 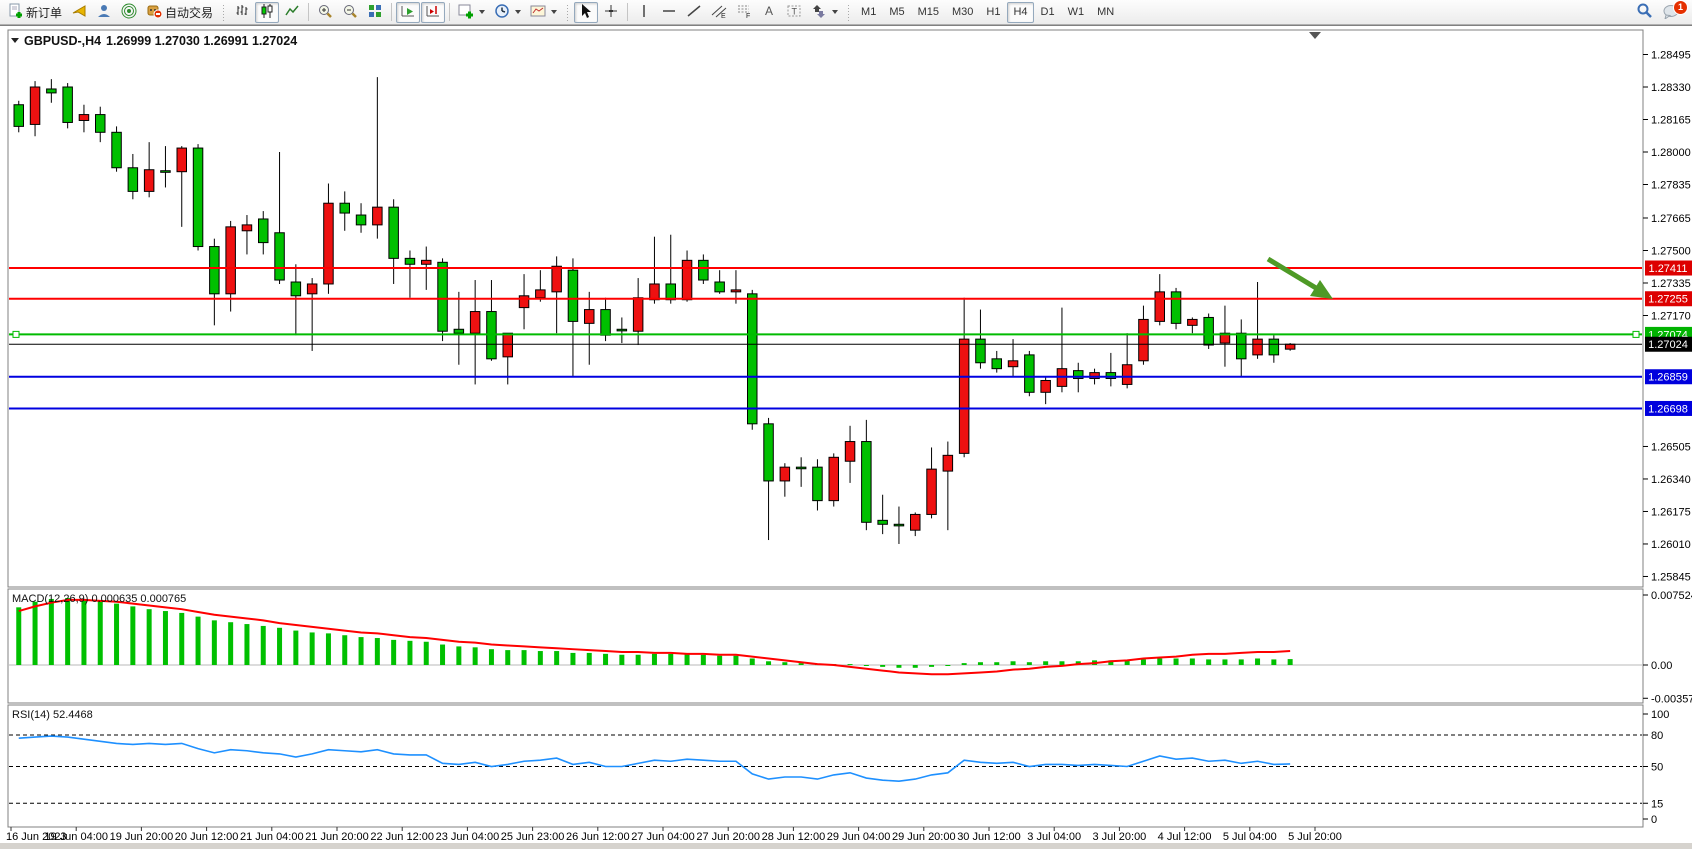 I want to click on crosshair-button, so click(x=611, y=12).